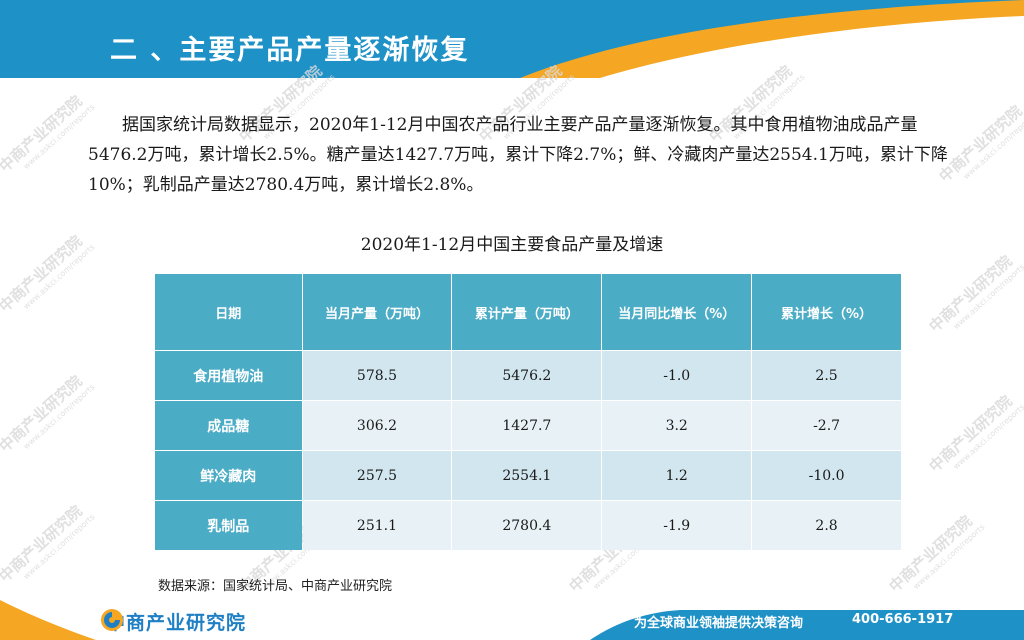 The image size is (1024, 640). What do you see at coordinates (377, 525) in the screenshot?
I see `cell-monthly-output: 251.1` at bounding box center [377, 525].